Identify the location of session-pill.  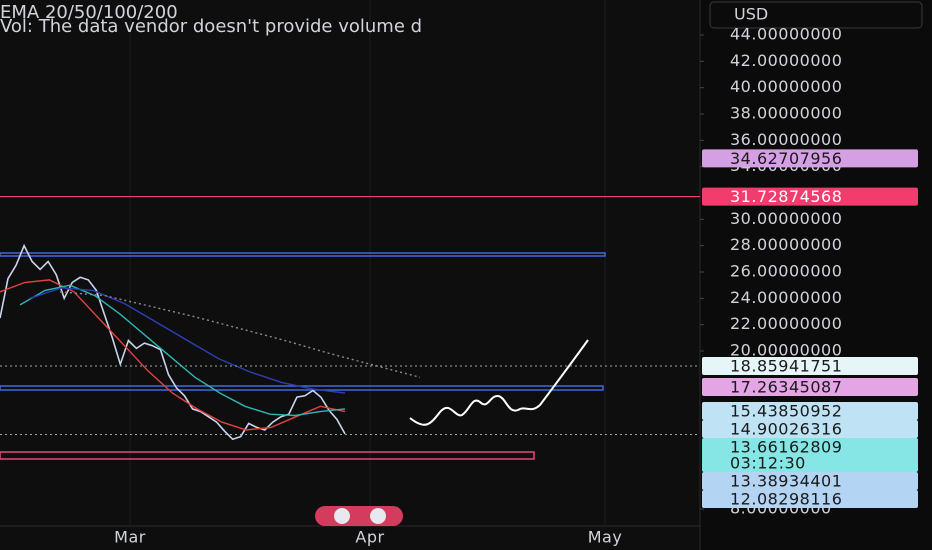
(359, 516).